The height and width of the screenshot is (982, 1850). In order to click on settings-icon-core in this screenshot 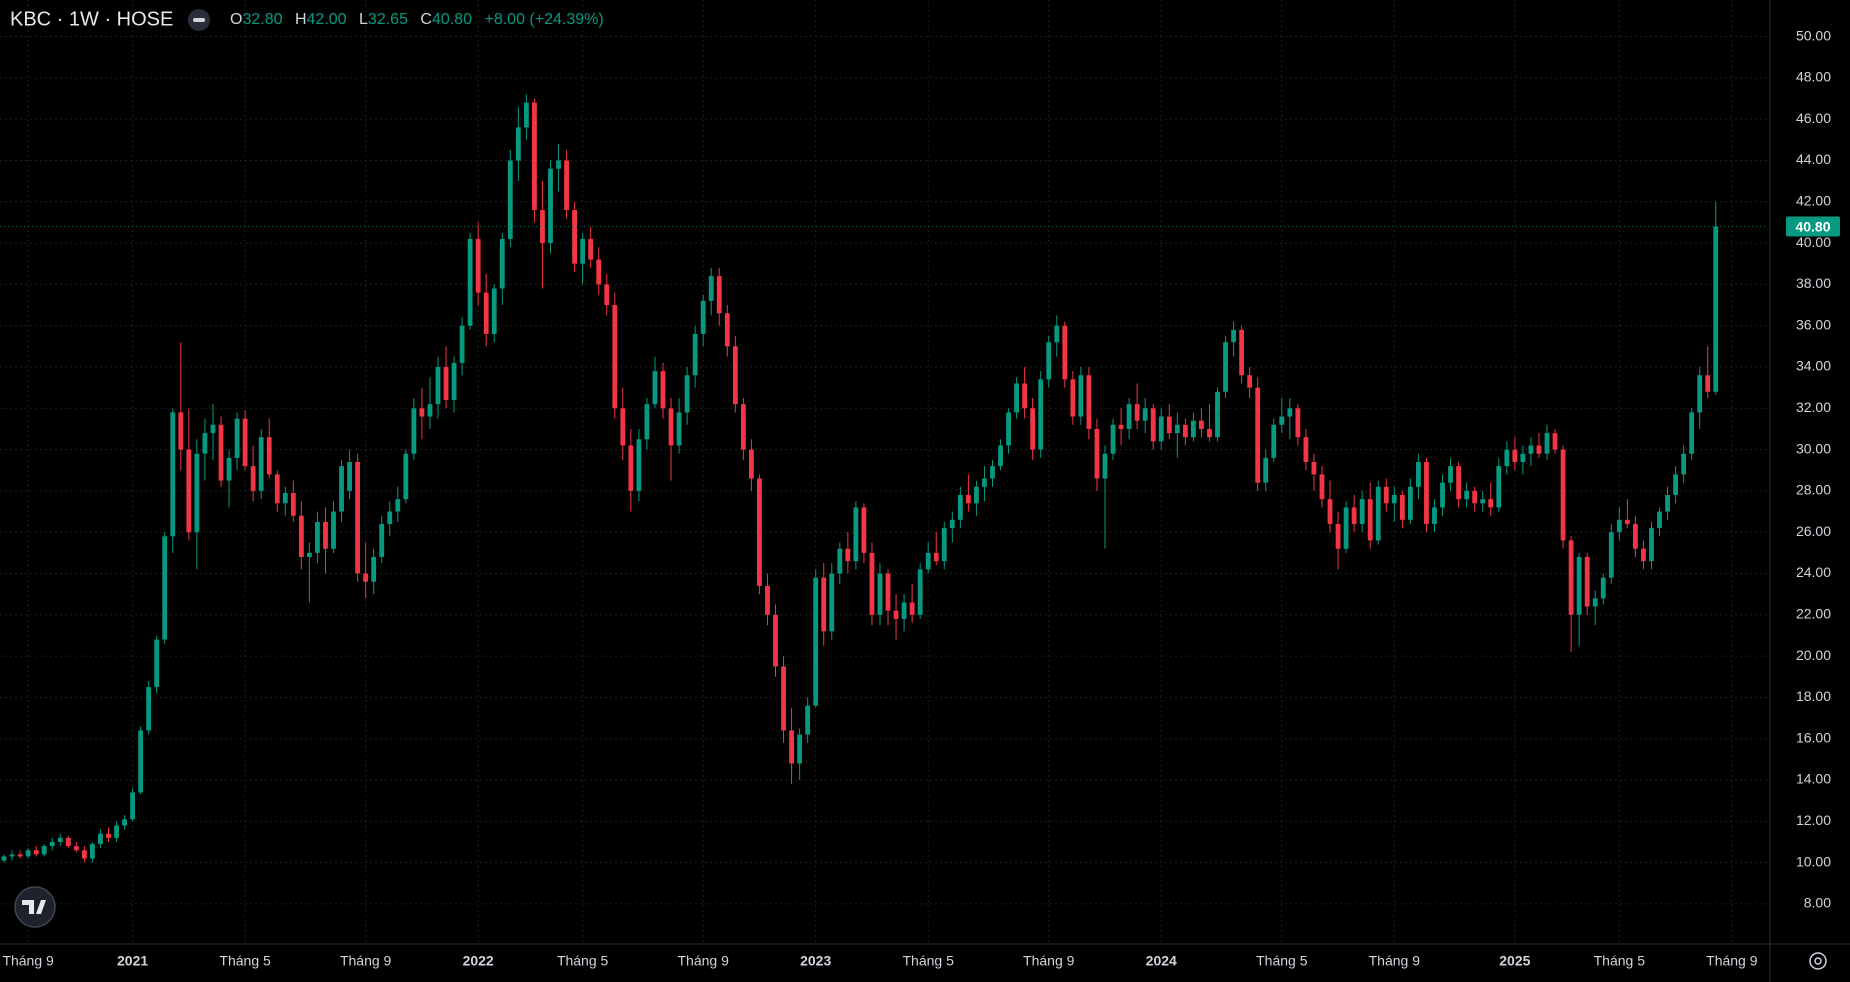, I will do `click(1818, 961)`.